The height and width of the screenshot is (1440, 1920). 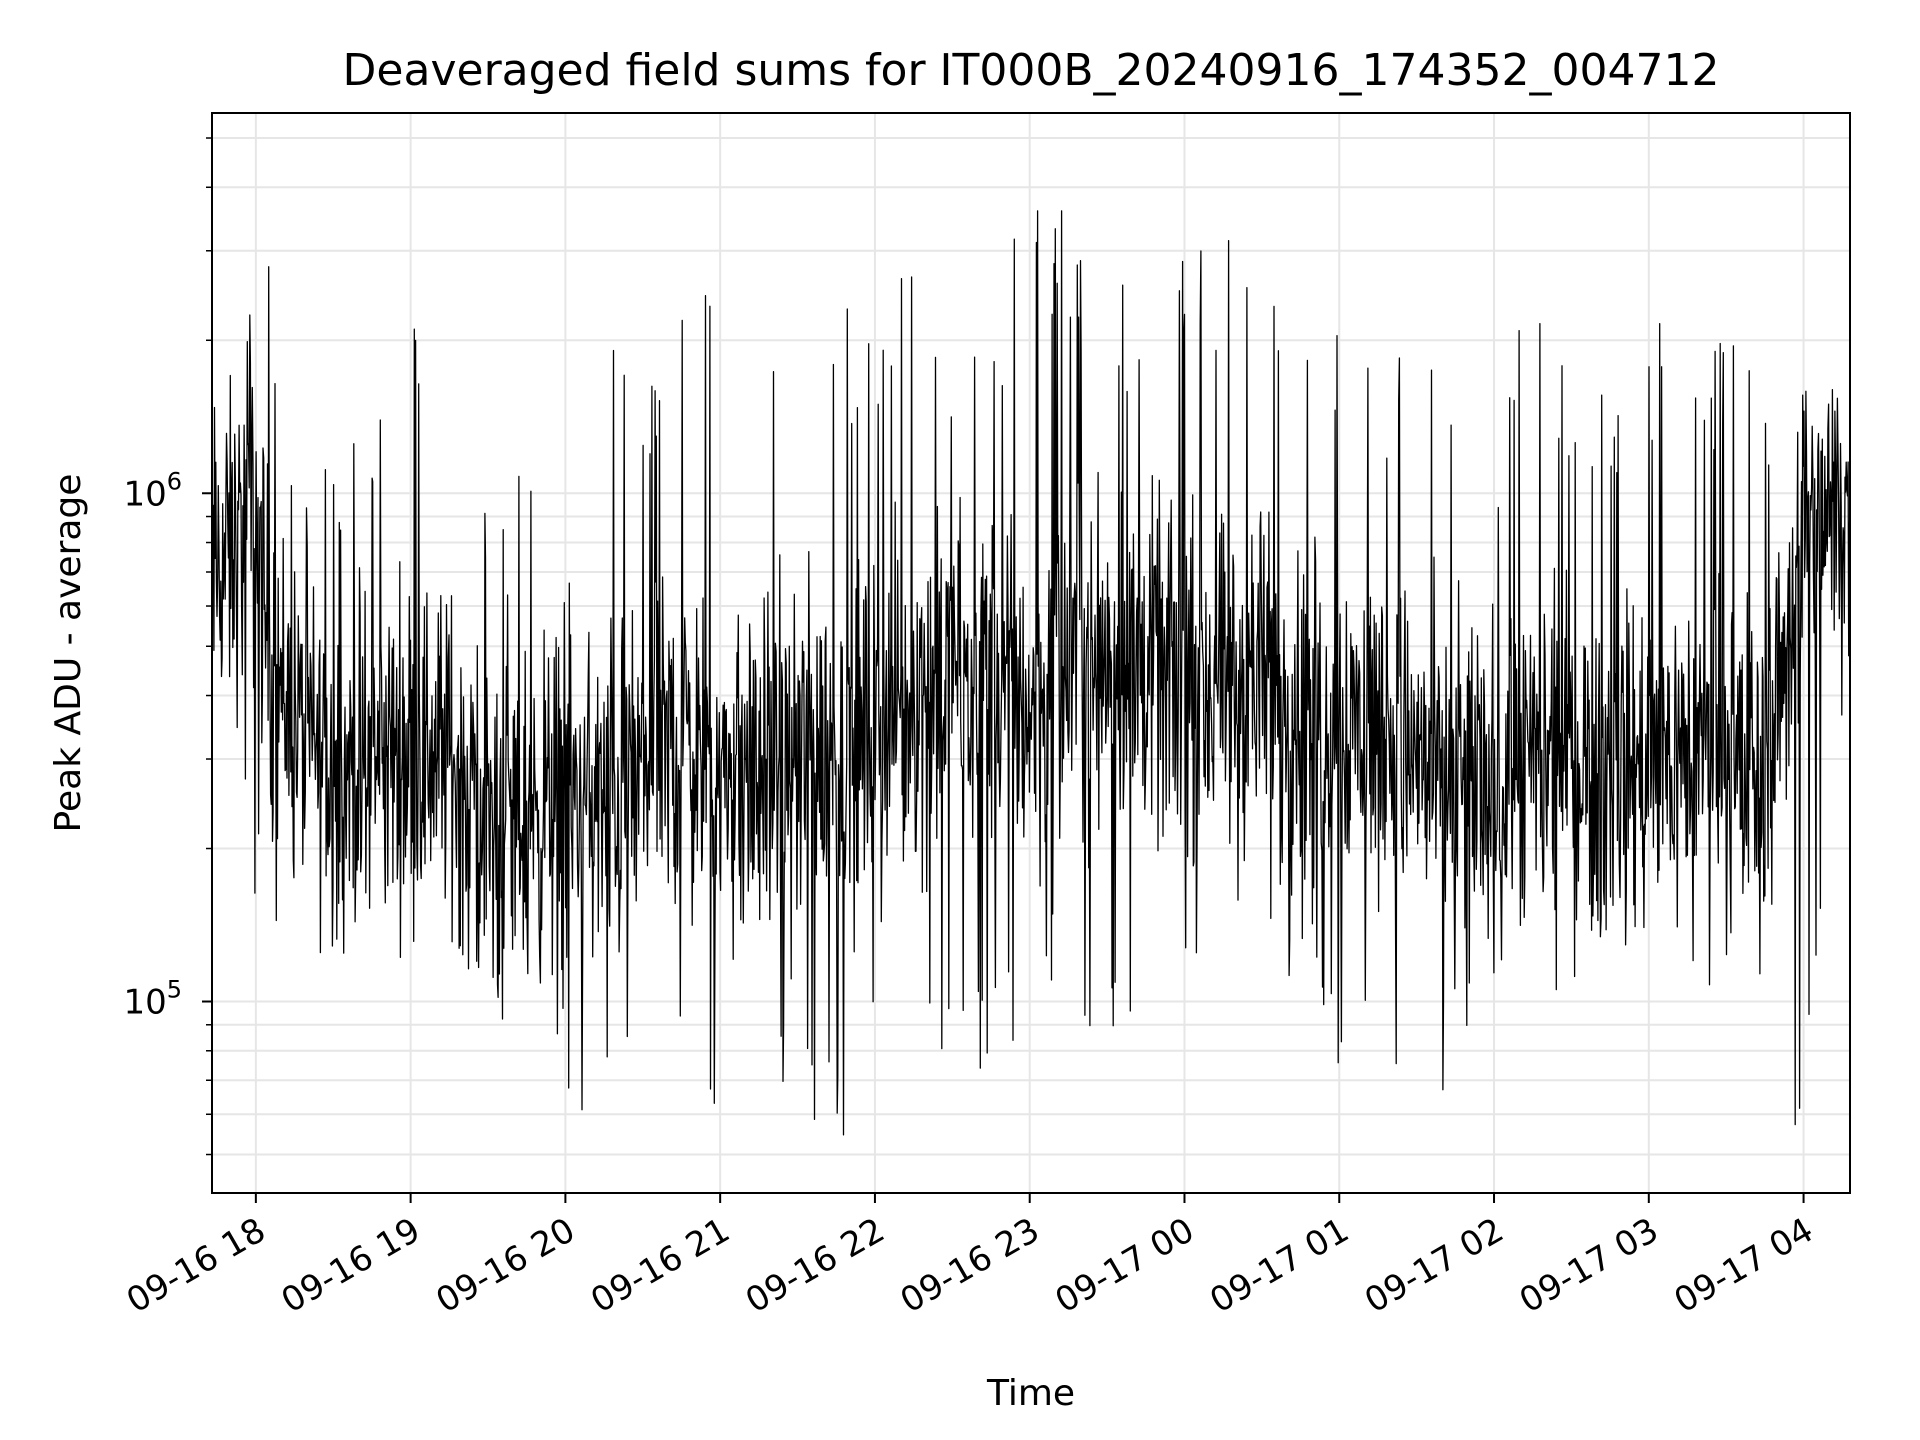 I want to click on y-axis-label: Peak ADU - average, so click(x=68, y=653).